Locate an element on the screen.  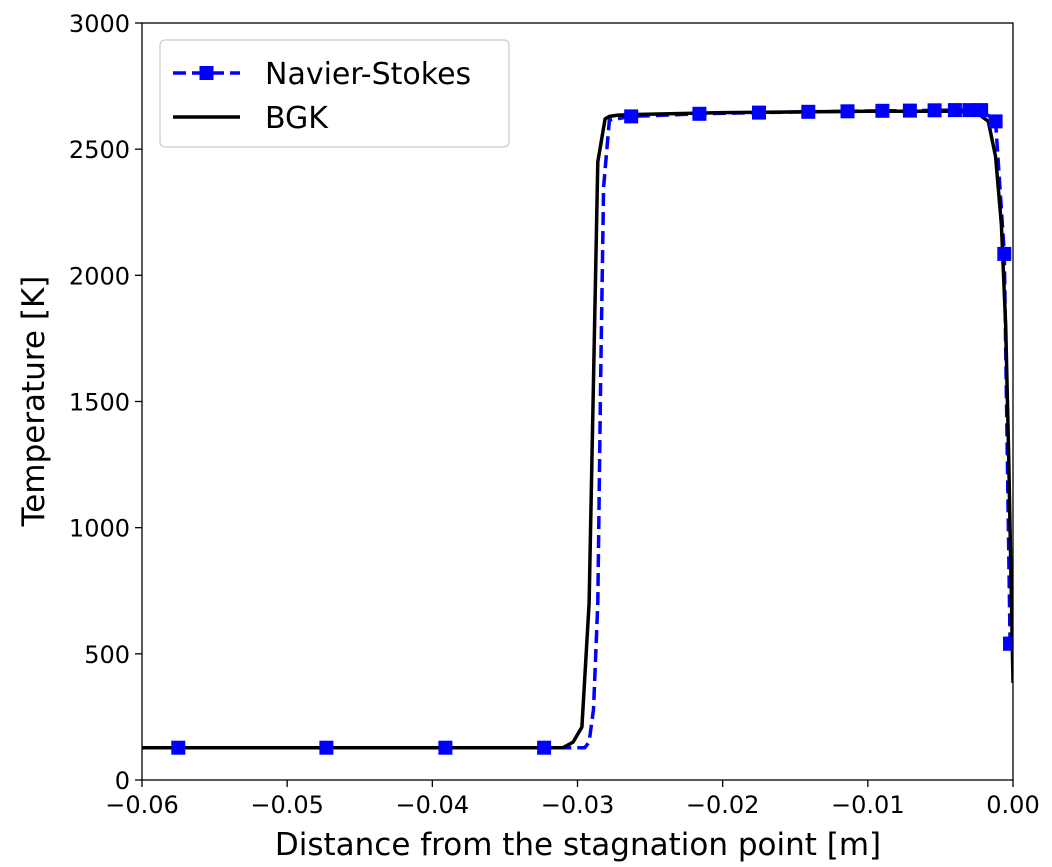
y-tick-label: 1500 is located at coordinates (99, 403).